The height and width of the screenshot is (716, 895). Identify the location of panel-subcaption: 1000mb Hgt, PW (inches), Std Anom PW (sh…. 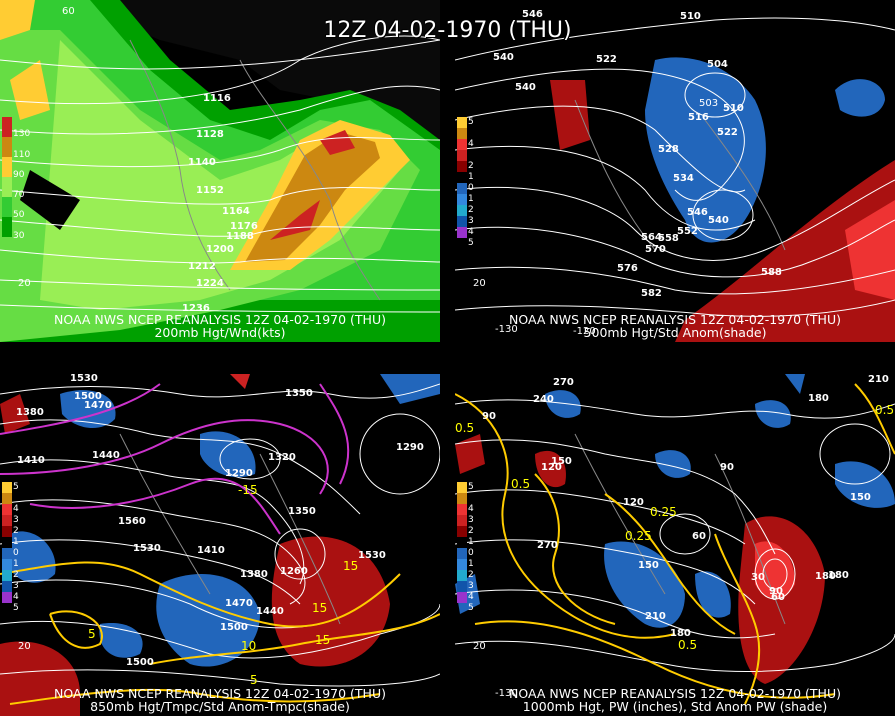
(675, 706).